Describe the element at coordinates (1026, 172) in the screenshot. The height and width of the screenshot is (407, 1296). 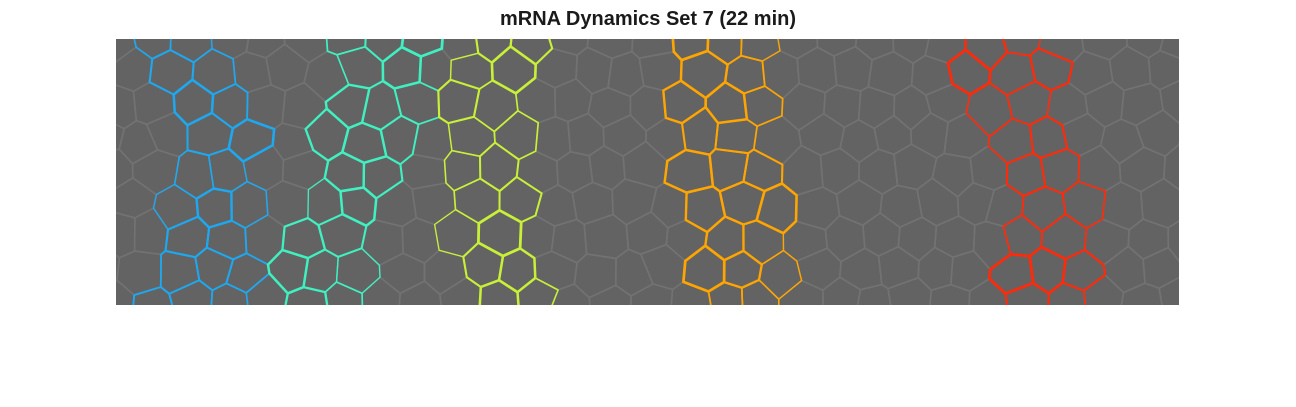
I see `red-stripe` at that location.